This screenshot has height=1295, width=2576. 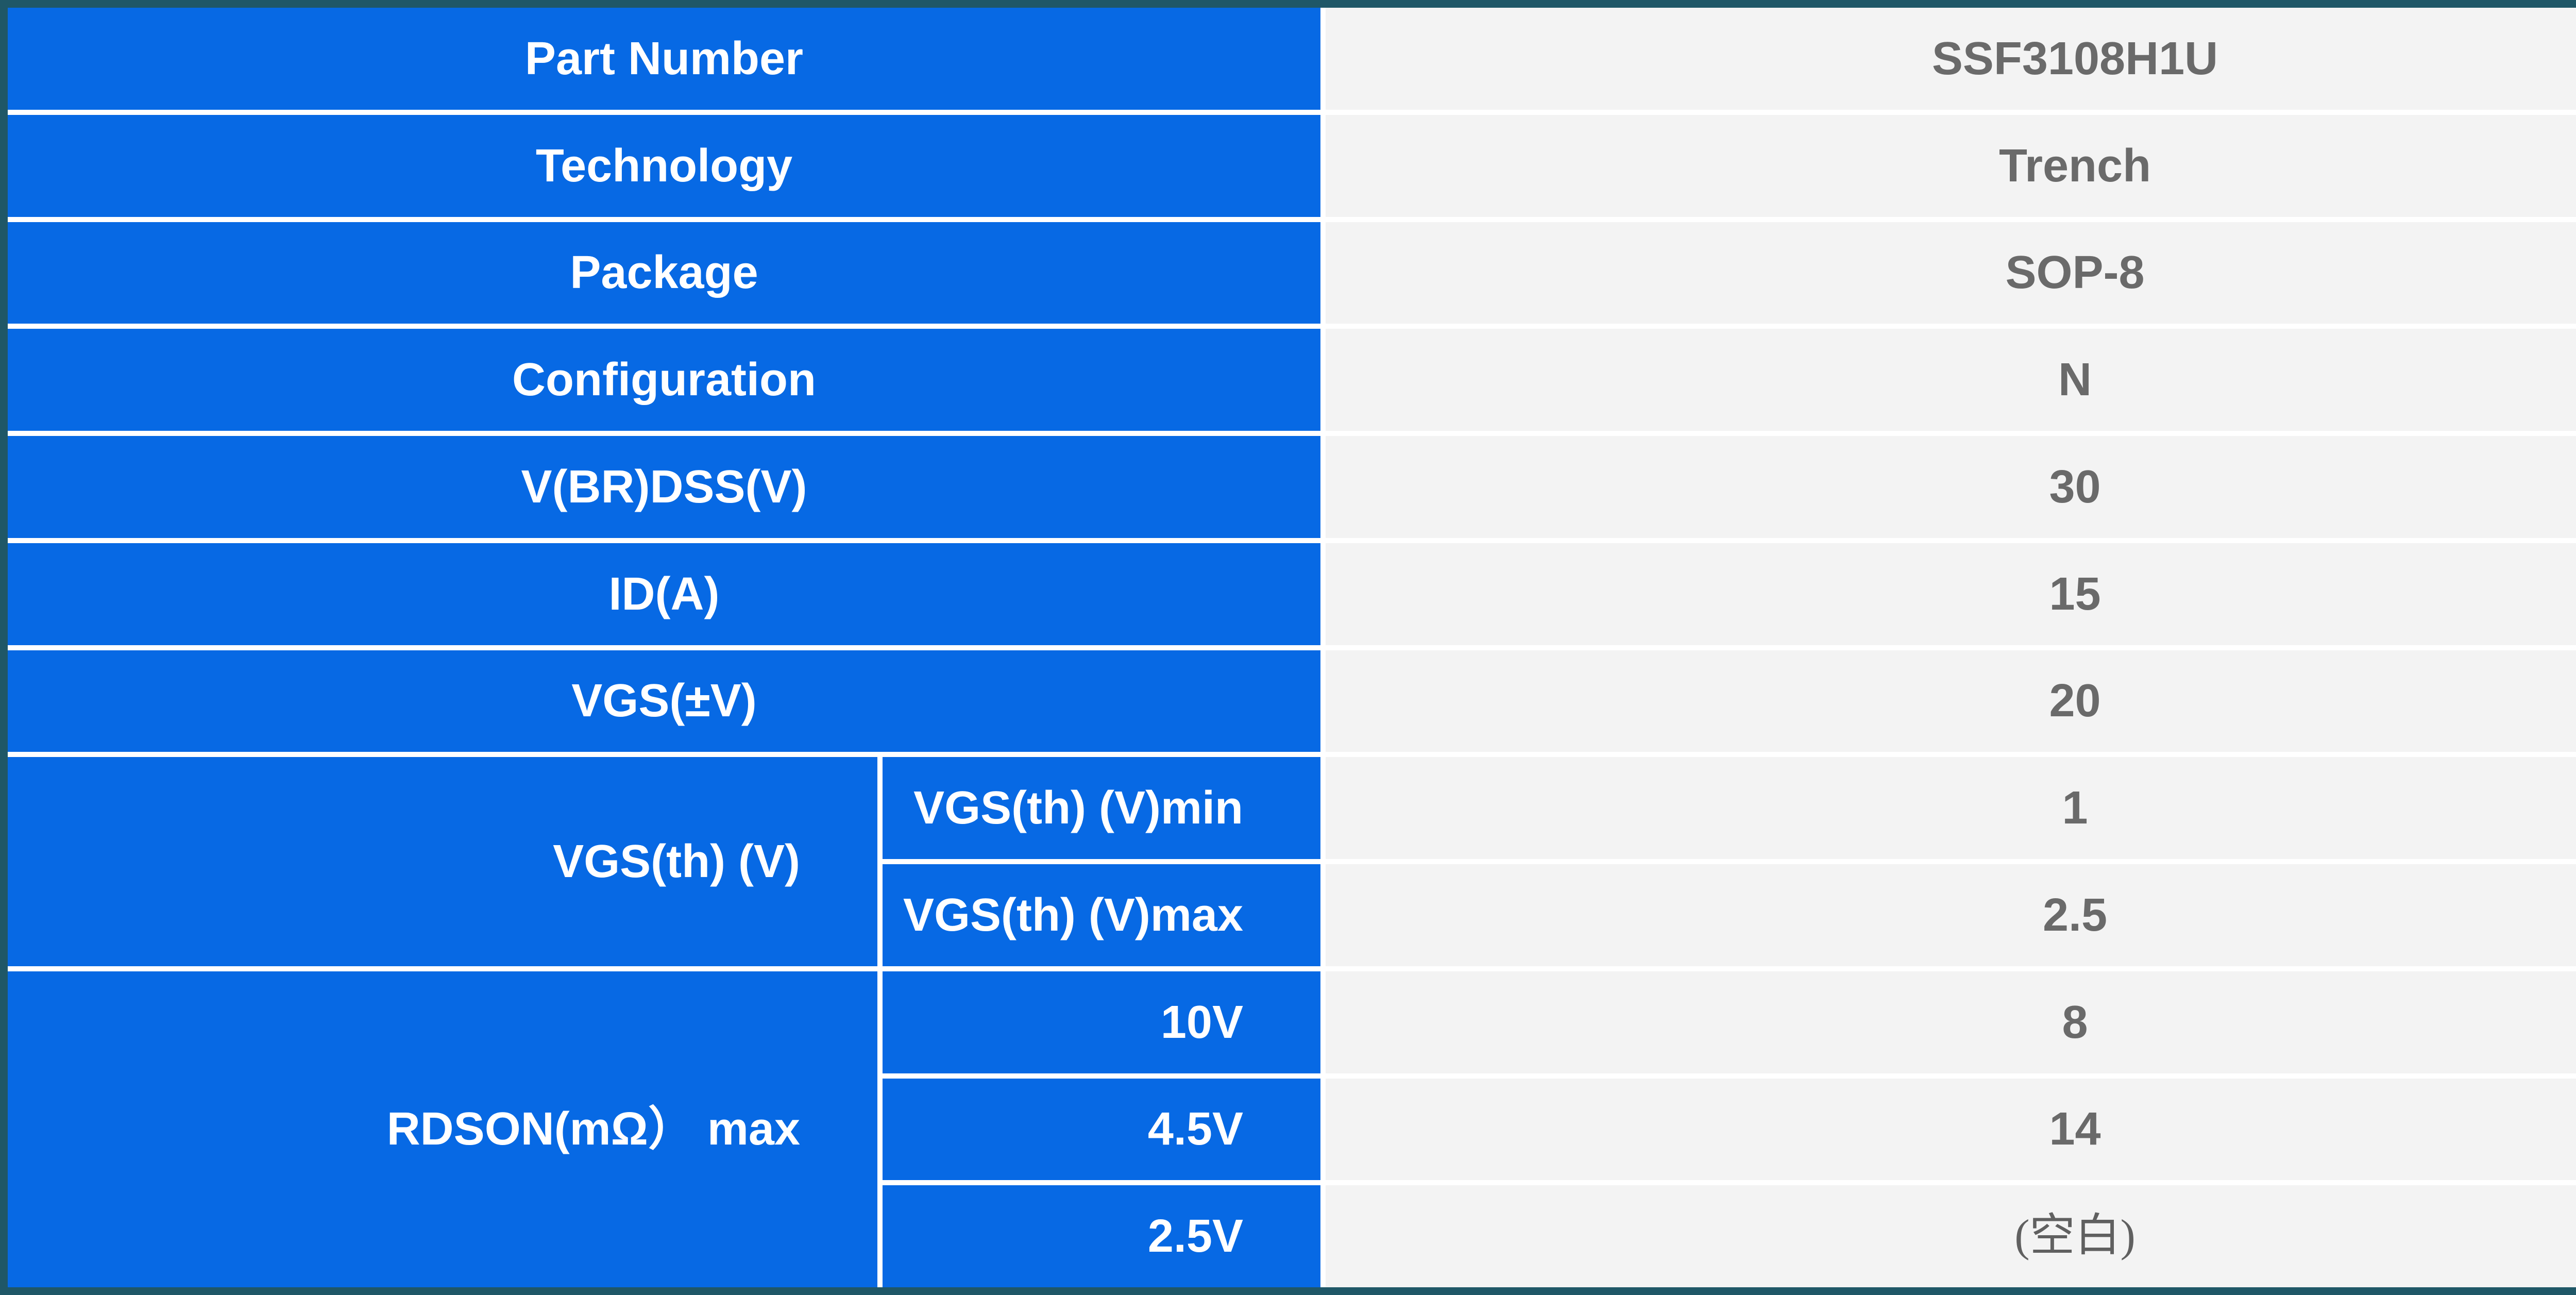 I want to click on sub-value-vgsth-max: 2.5, so click(x=1951, y=915).